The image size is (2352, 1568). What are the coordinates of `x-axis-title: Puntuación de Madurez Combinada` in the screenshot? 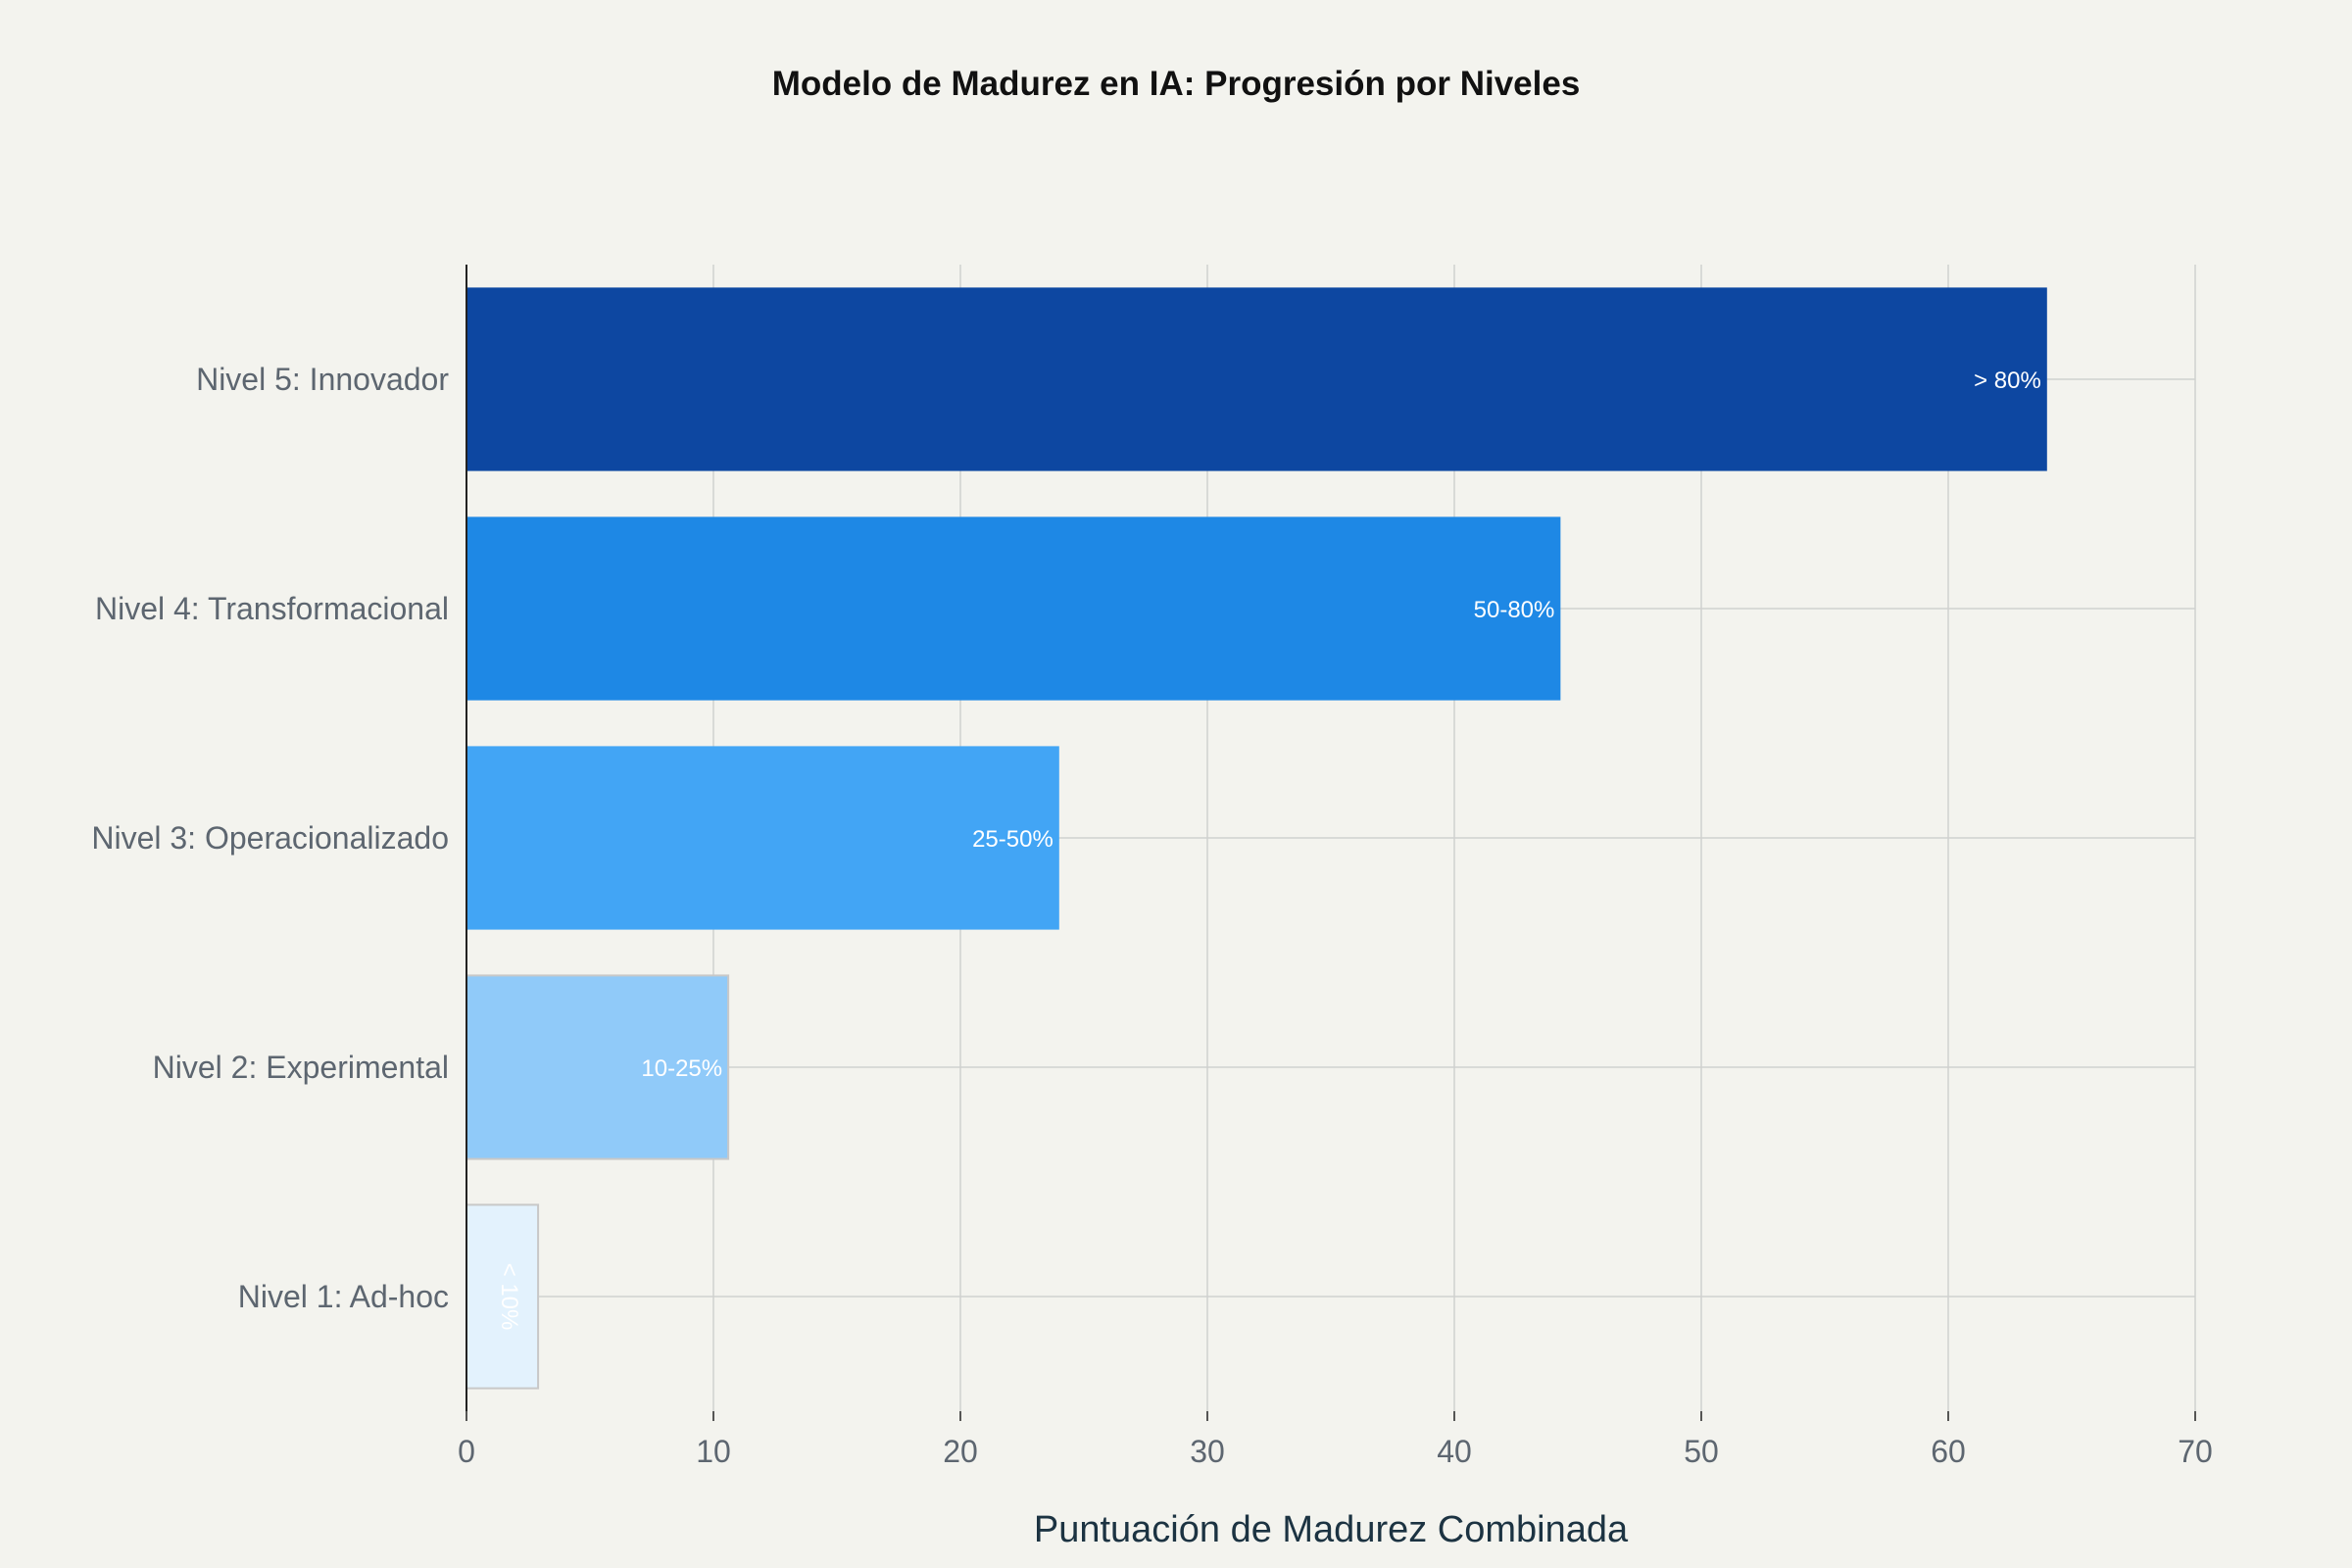 It's located at (1331, 1529).